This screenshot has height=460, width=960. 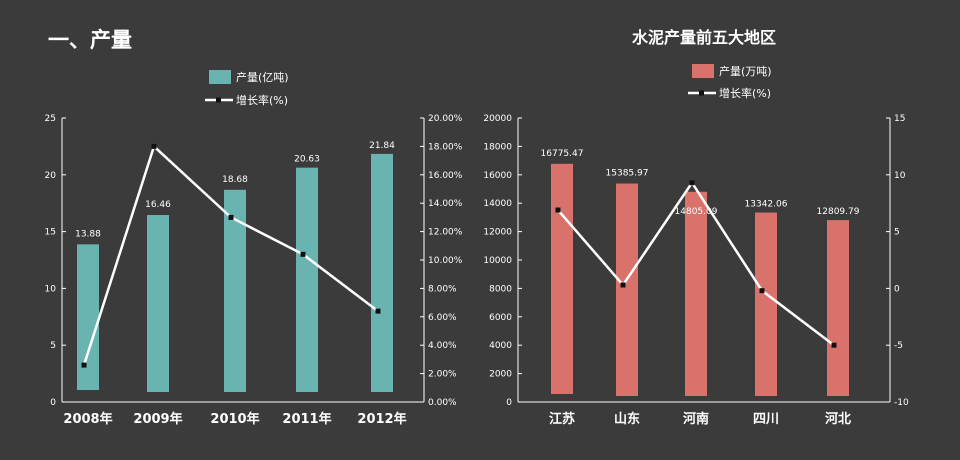 I want to click on right-bar-data-label: 12809.79, so click(x=838, y=212).